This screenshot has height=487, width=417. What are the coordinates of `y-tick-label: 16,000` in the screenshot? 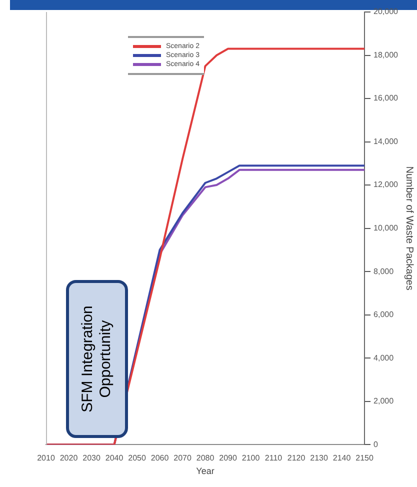 It's located at (386, 98).